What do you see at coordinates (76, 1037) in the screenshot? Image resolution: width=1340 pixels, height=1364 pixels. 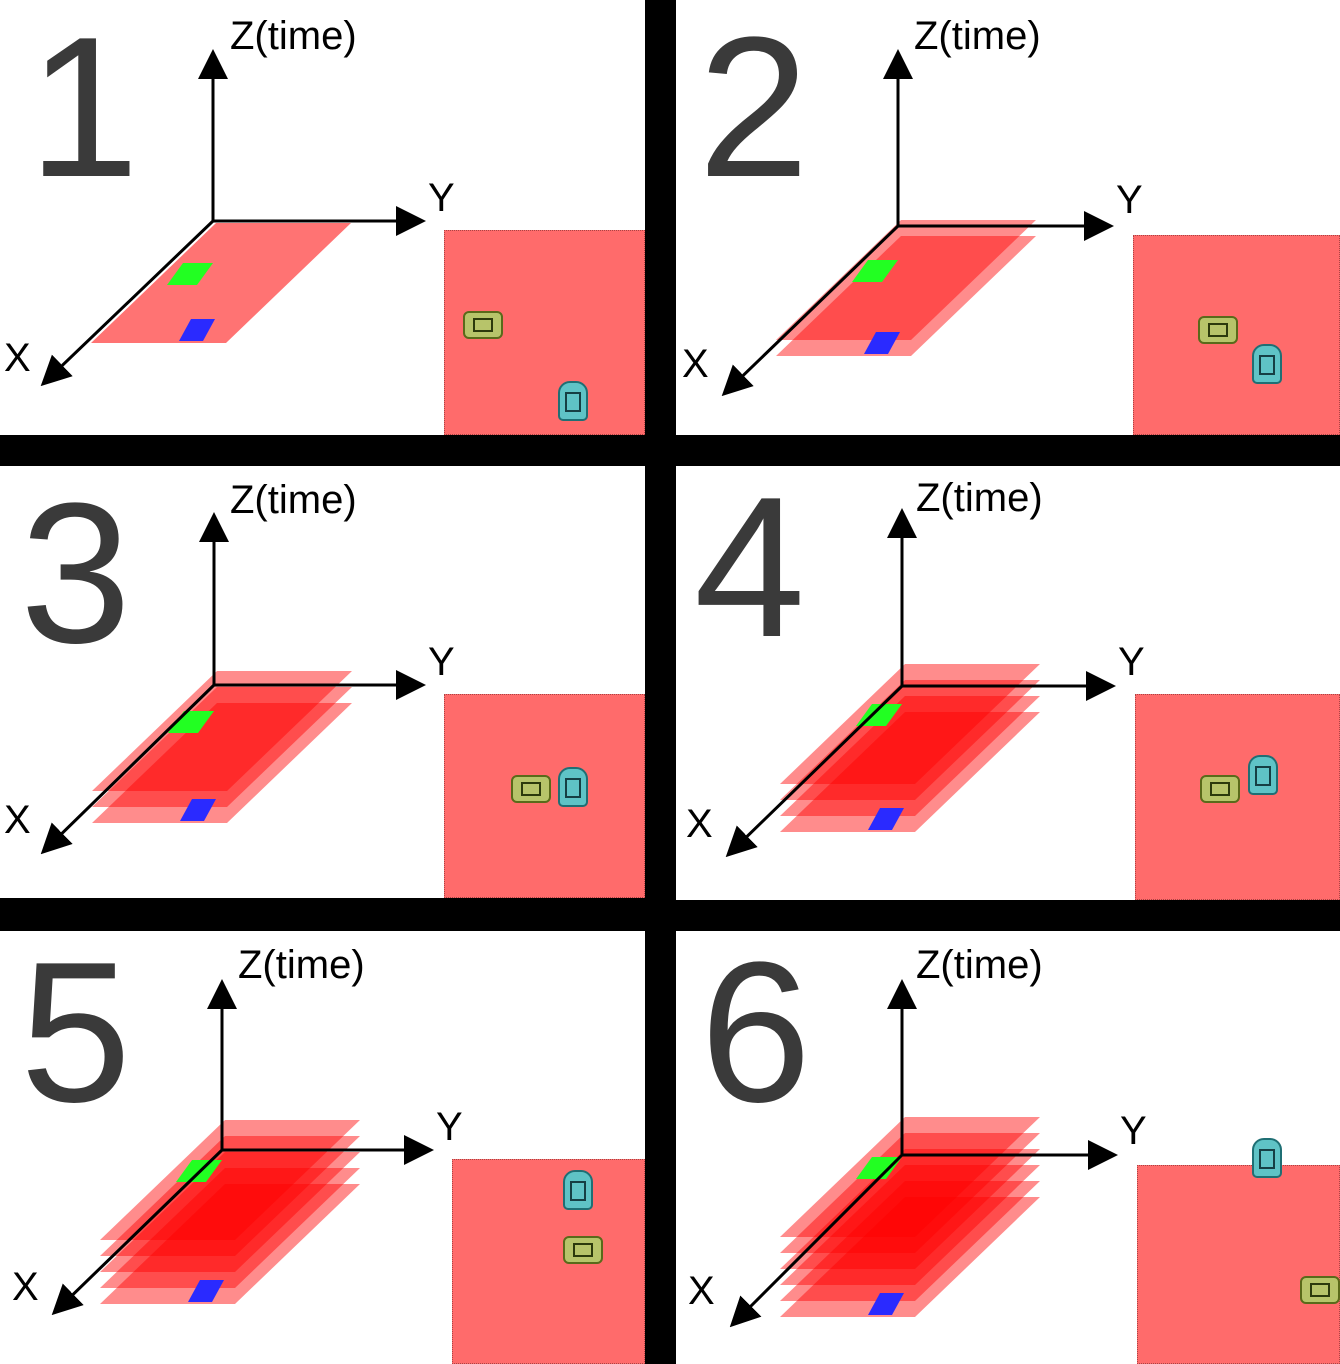 I see `step-number: 5` at bounding box center [76, 1037].